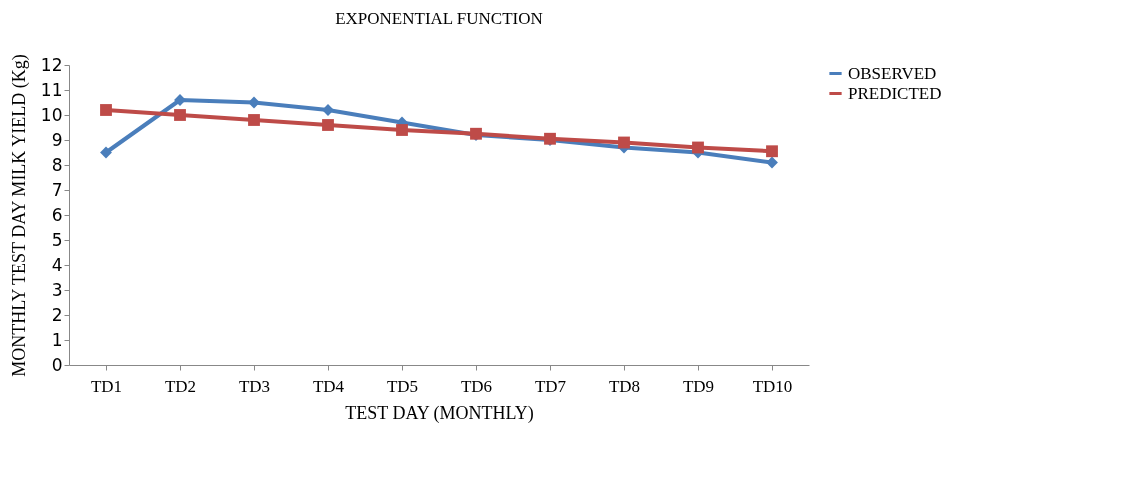  I want to click on y-tick-label: 3, so click(57, 289).